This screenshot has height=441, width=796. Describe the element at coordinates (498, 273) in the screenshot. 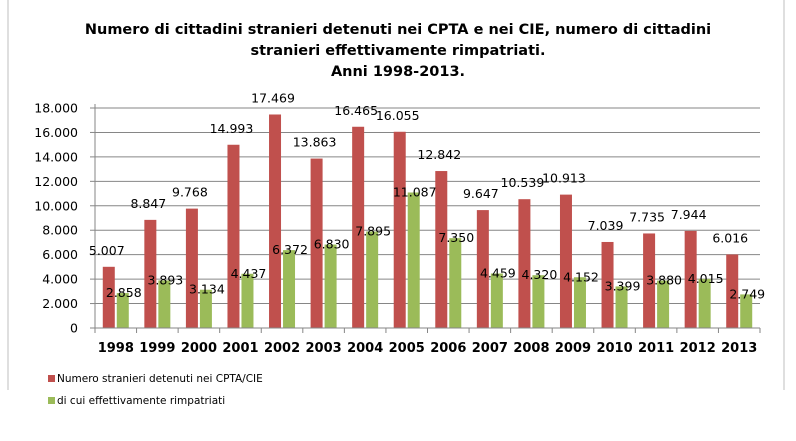

I see `data-label-rimpatriati: 4.459` at that location.